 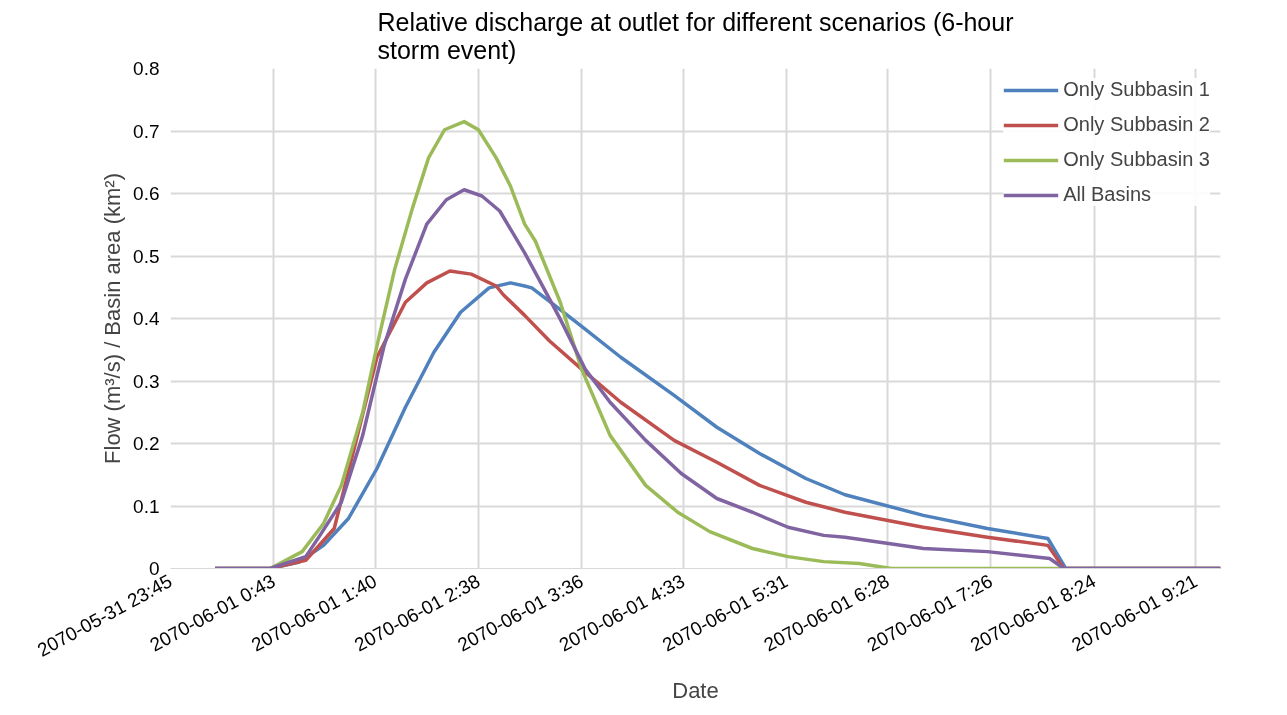 I want to click on y-axis-title: Flow (m³/s) / Basin area (km²), so click(x=113, y=318).